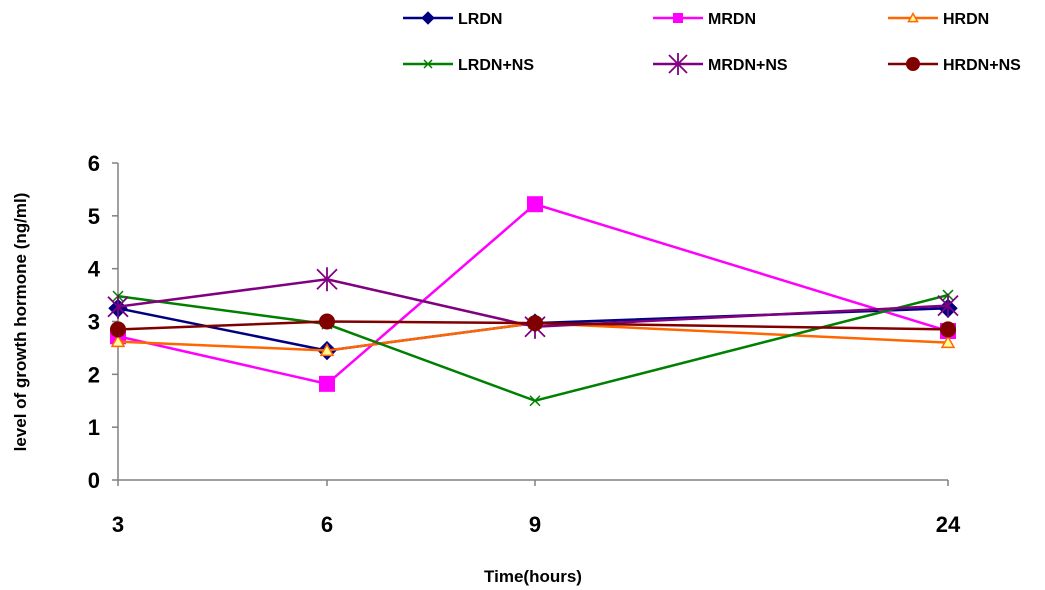 This screenshot has width=1045, height=590. Describe the element at coordinates (118, 524) in the screenshot. I see `x-tick-label: 3` at that location.